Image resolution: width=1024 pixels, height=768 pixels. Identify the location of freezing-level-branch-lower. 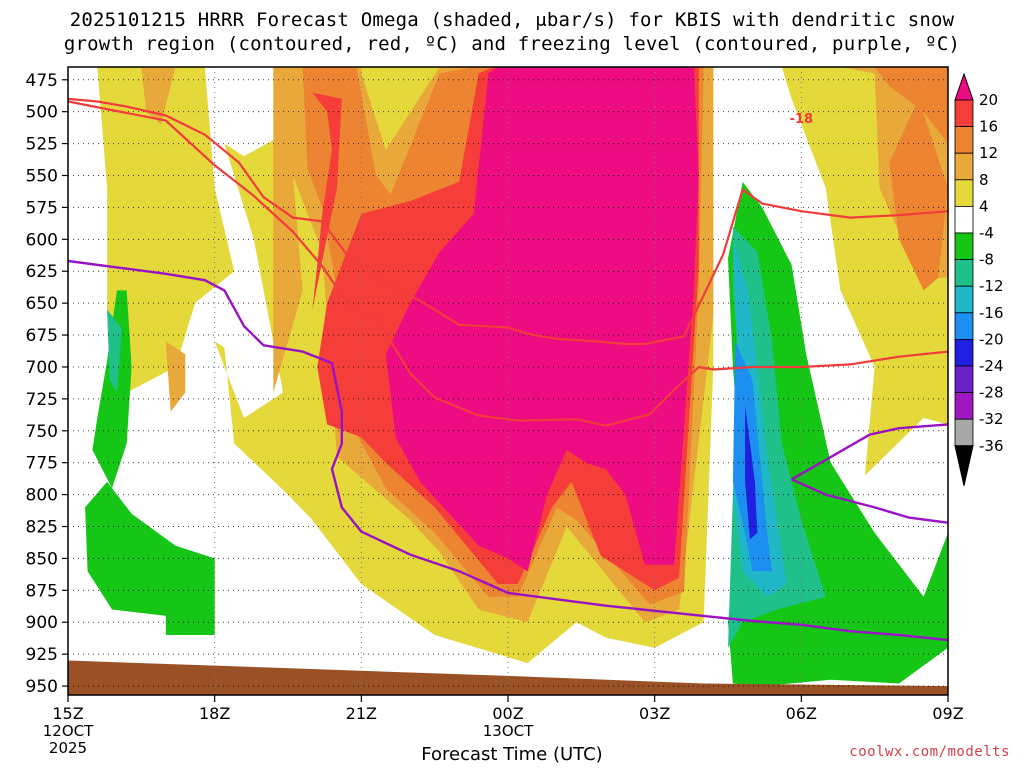
(869, 501).